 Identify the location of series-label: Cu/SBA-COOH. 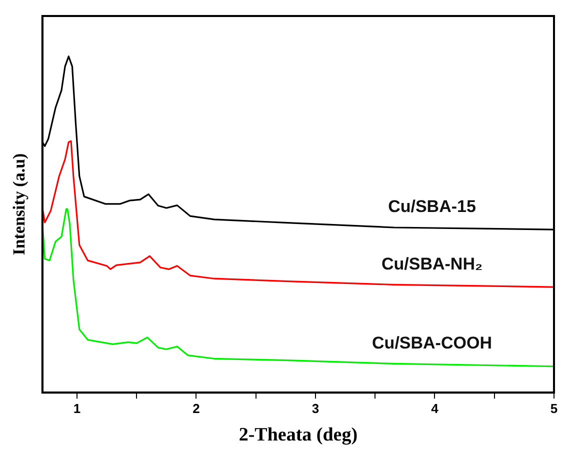
(432, 343).